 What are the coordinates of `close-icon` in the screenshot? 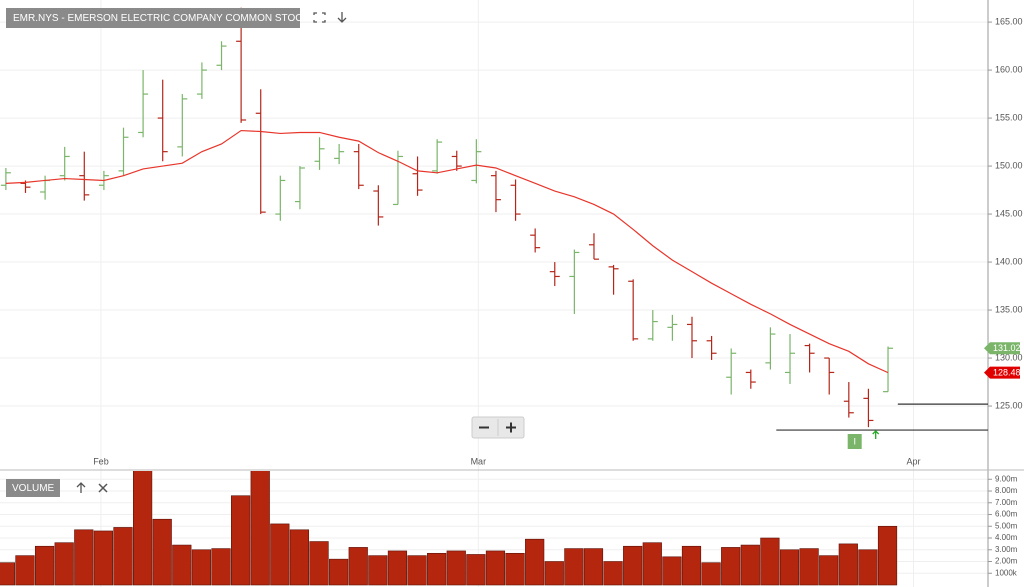 It's located at (103, 488).